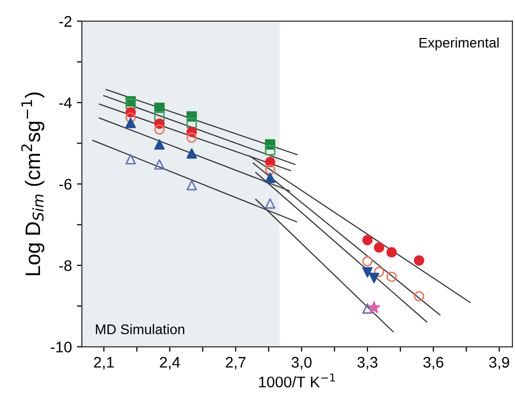 This screenshot has height=407, width=515. What do you see at coordinates (32, 184) in the screenshot?
I see `y-axis-title: Log D$_{Sim}$ (cm$^{2}$sg$^{−1}$)` at bounding box center [32, 184].